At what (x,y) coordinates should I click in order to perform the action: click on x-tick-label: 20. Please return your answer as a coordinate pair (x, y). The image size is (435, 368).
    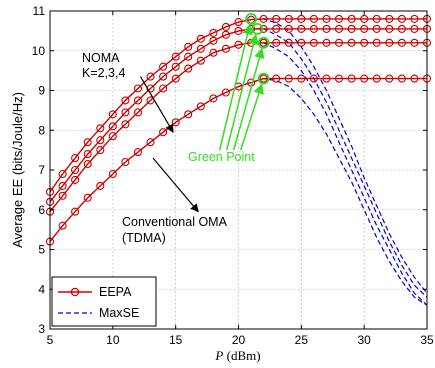
    Looking at the image, I should click on (239, 340).